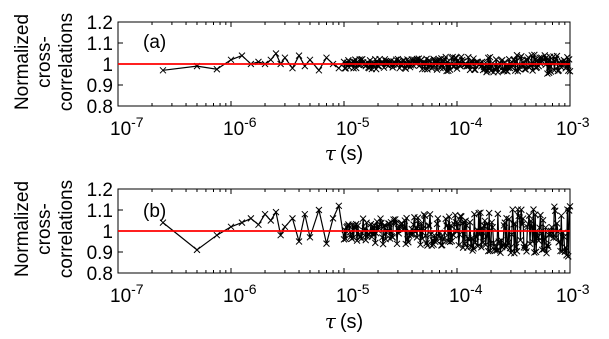 This screenshot has width=609, height=339. I want to click on y-axis-label-b: Normalized cross- correlations, so click(44, 229).